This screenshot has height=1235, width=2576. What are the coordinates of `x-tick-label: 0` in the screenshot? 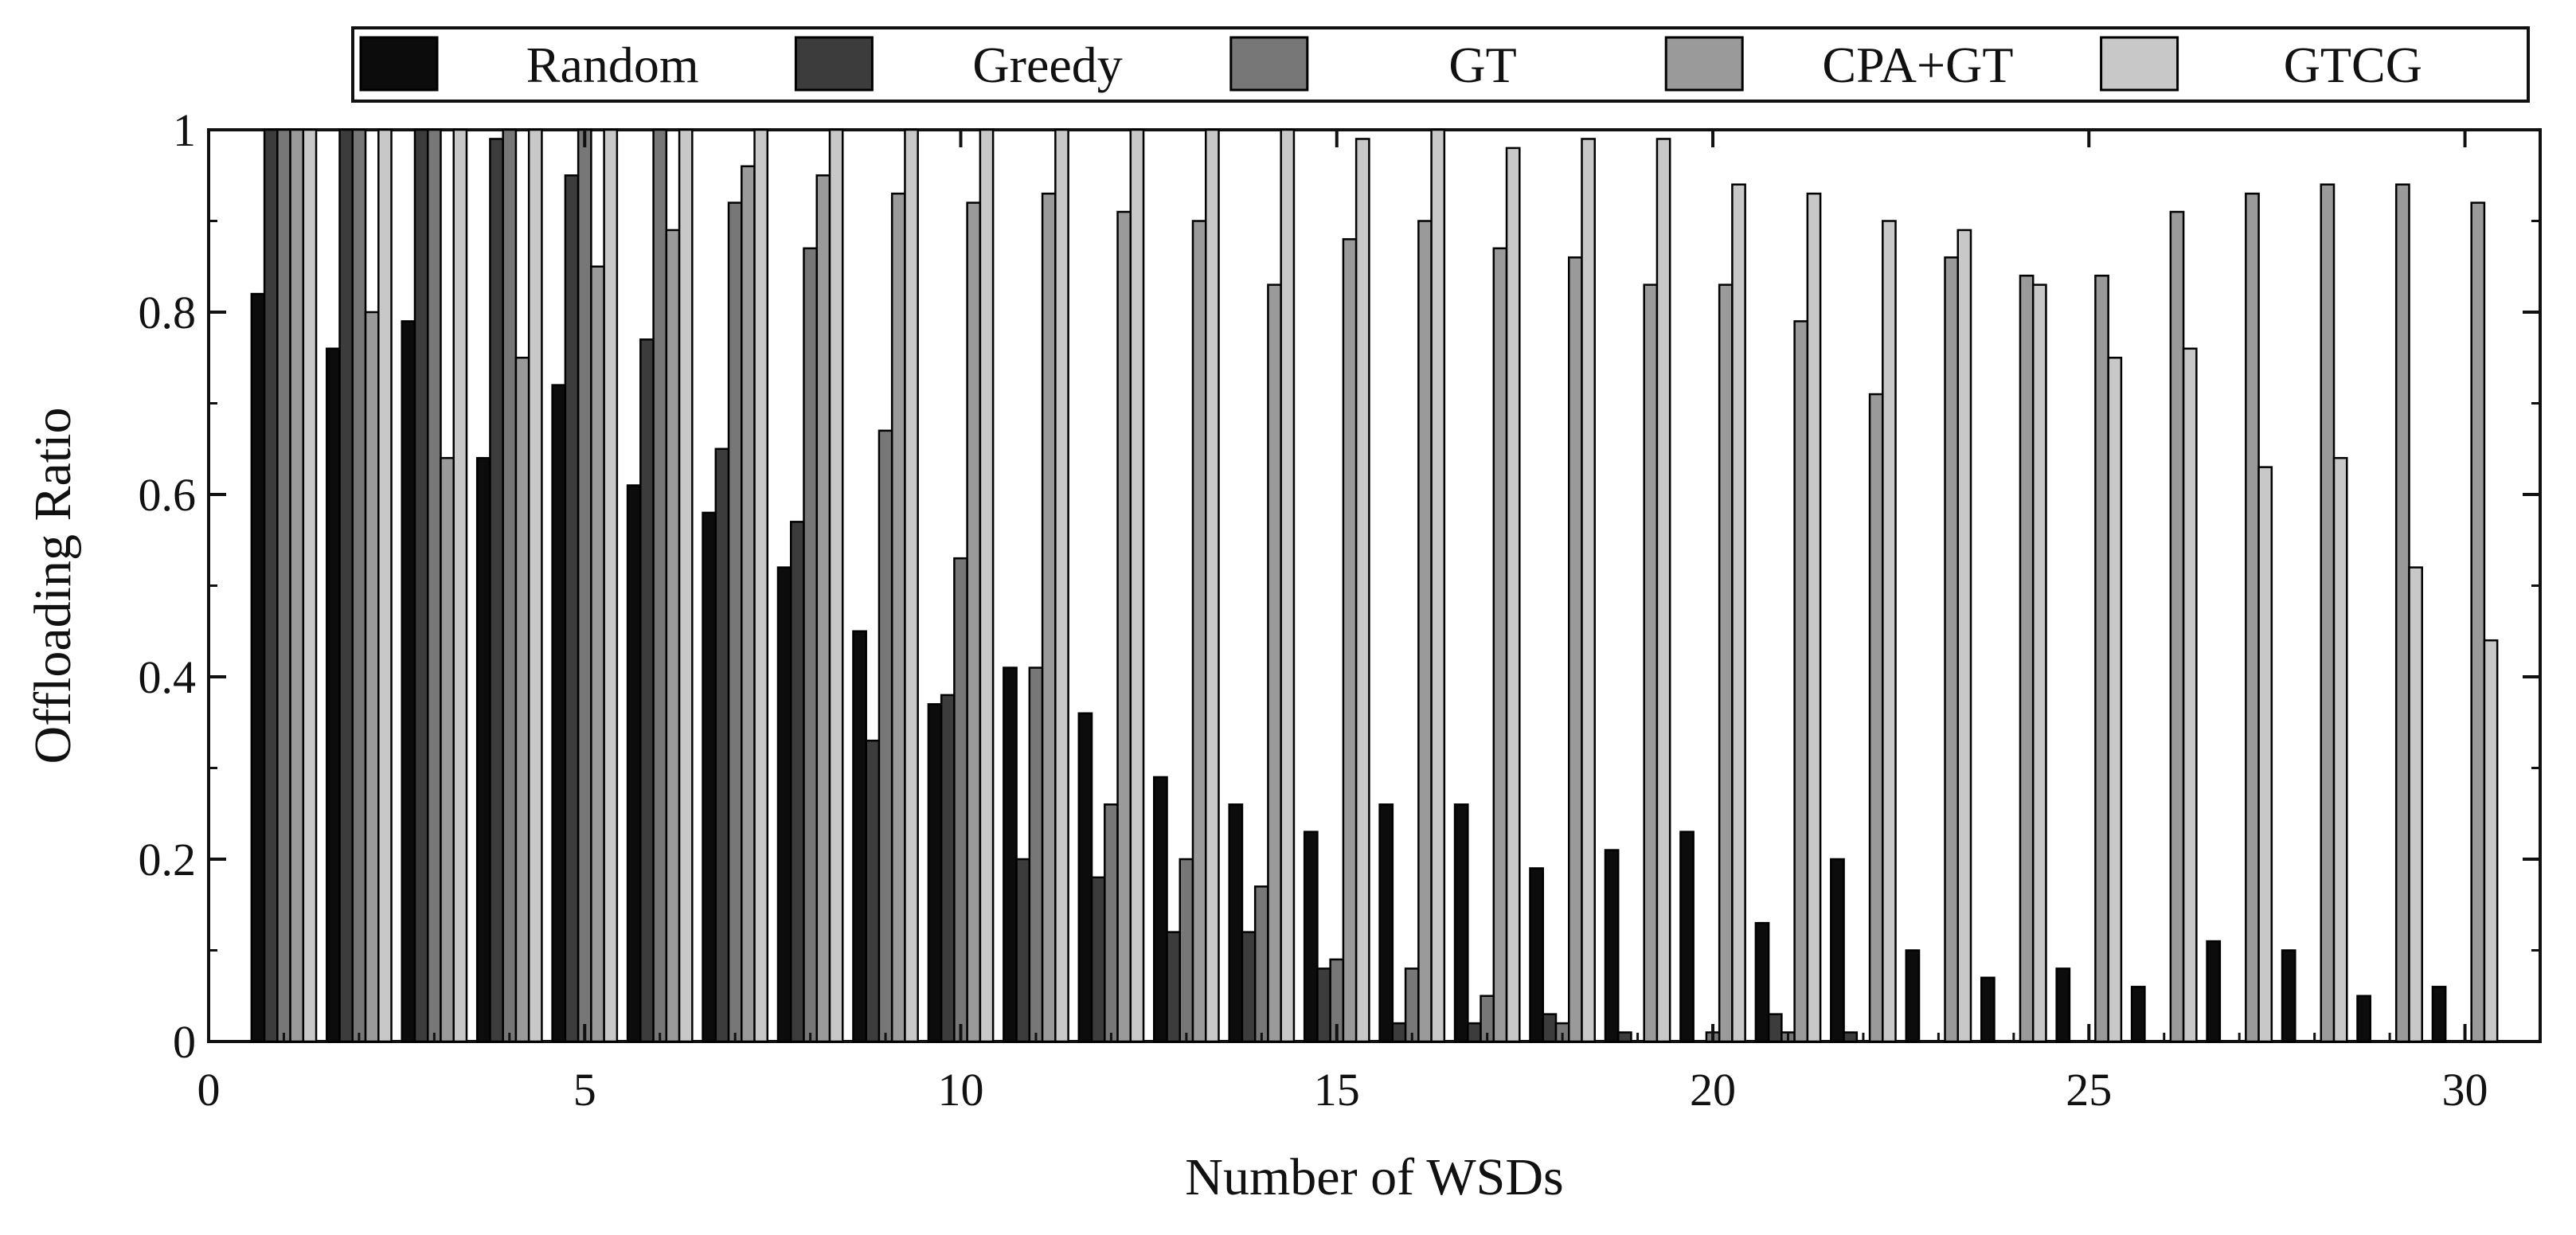 It's located at (209, 1090).